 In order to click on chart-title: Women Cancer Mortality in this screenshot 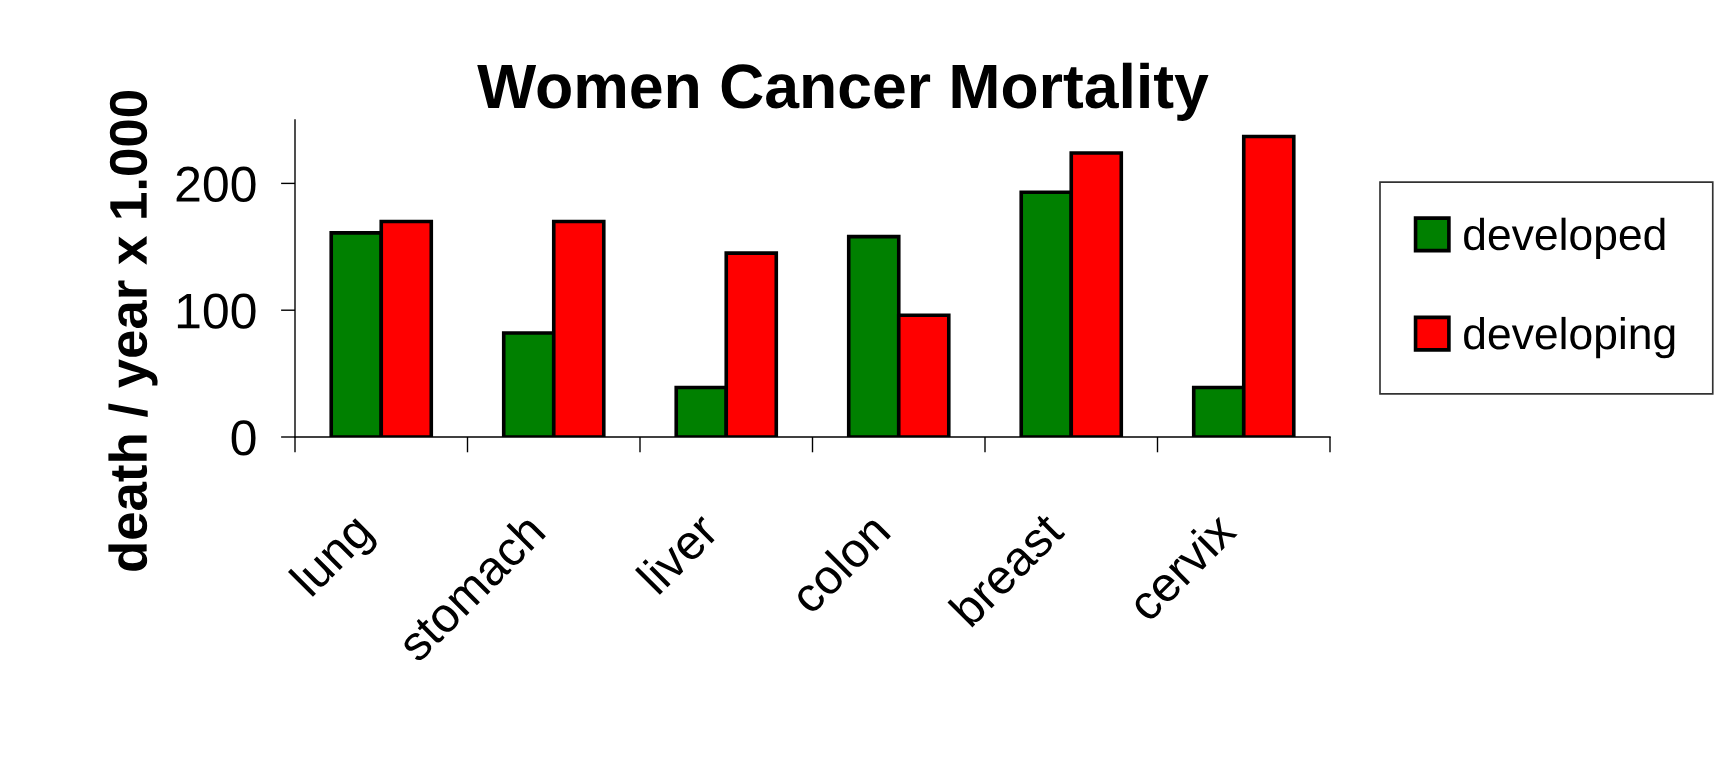, I will do `click(843, 91)`.